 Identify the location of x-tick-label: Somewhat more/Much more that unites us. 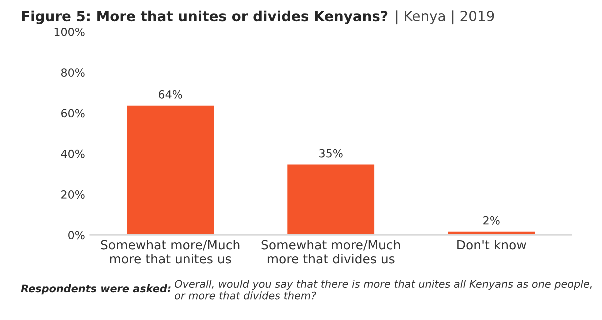
(170, 252).